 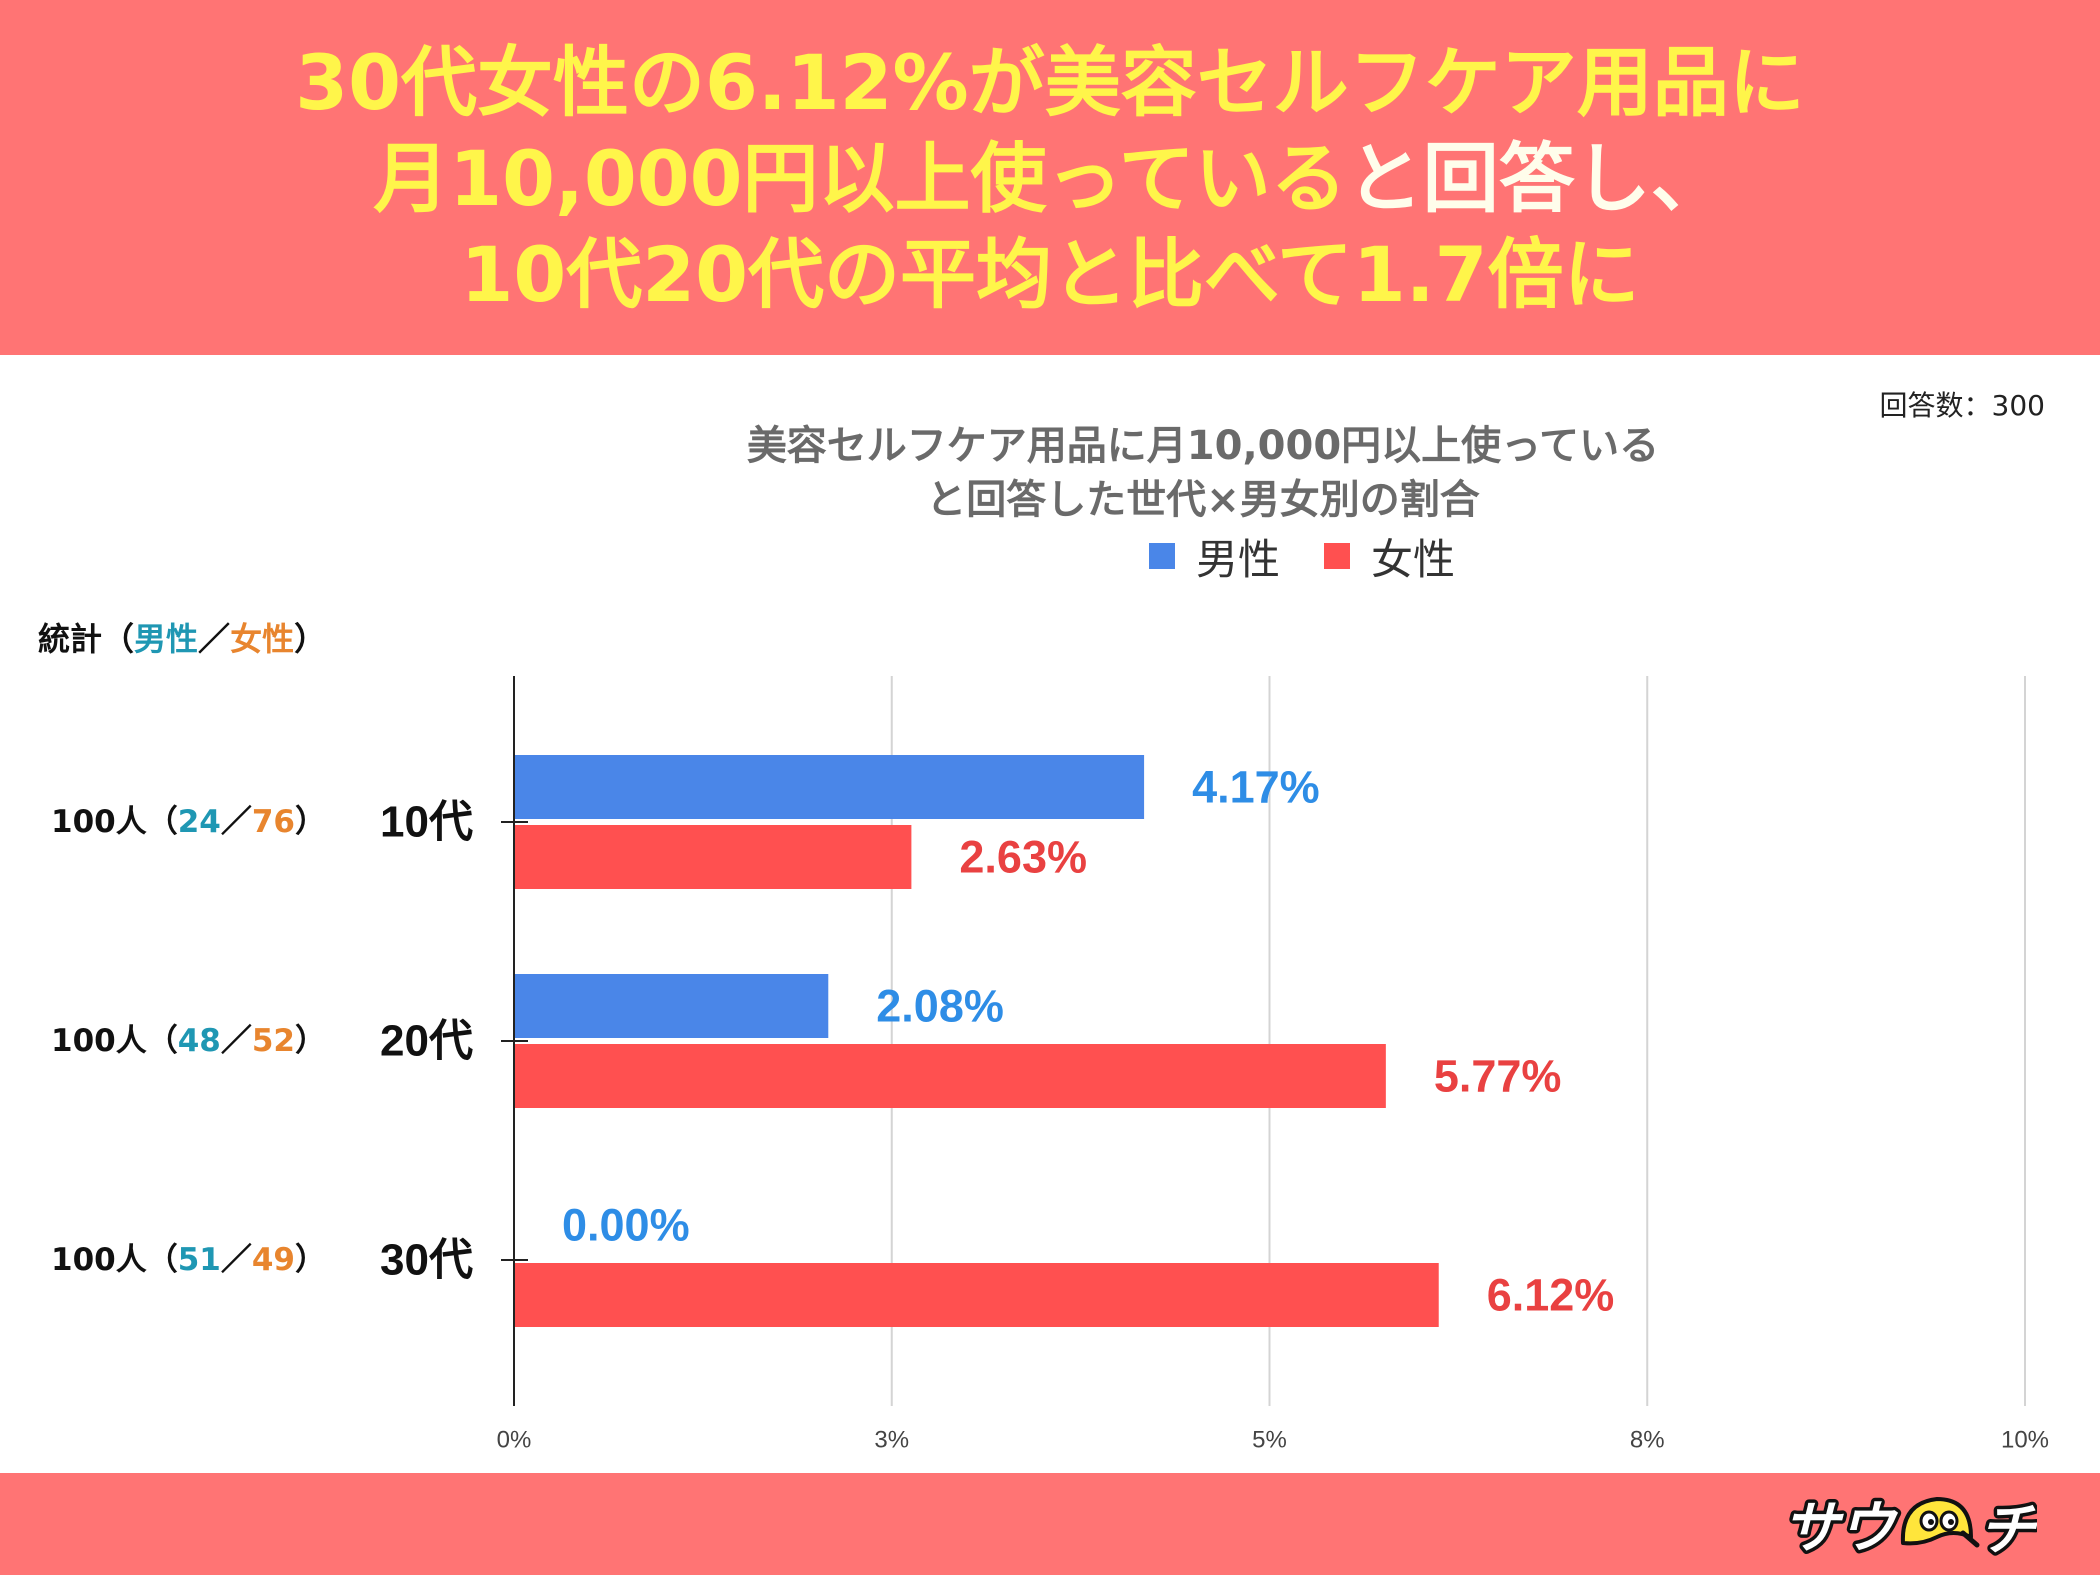 I want to click on legend-swatch-female, so click(x=1337, y=556).